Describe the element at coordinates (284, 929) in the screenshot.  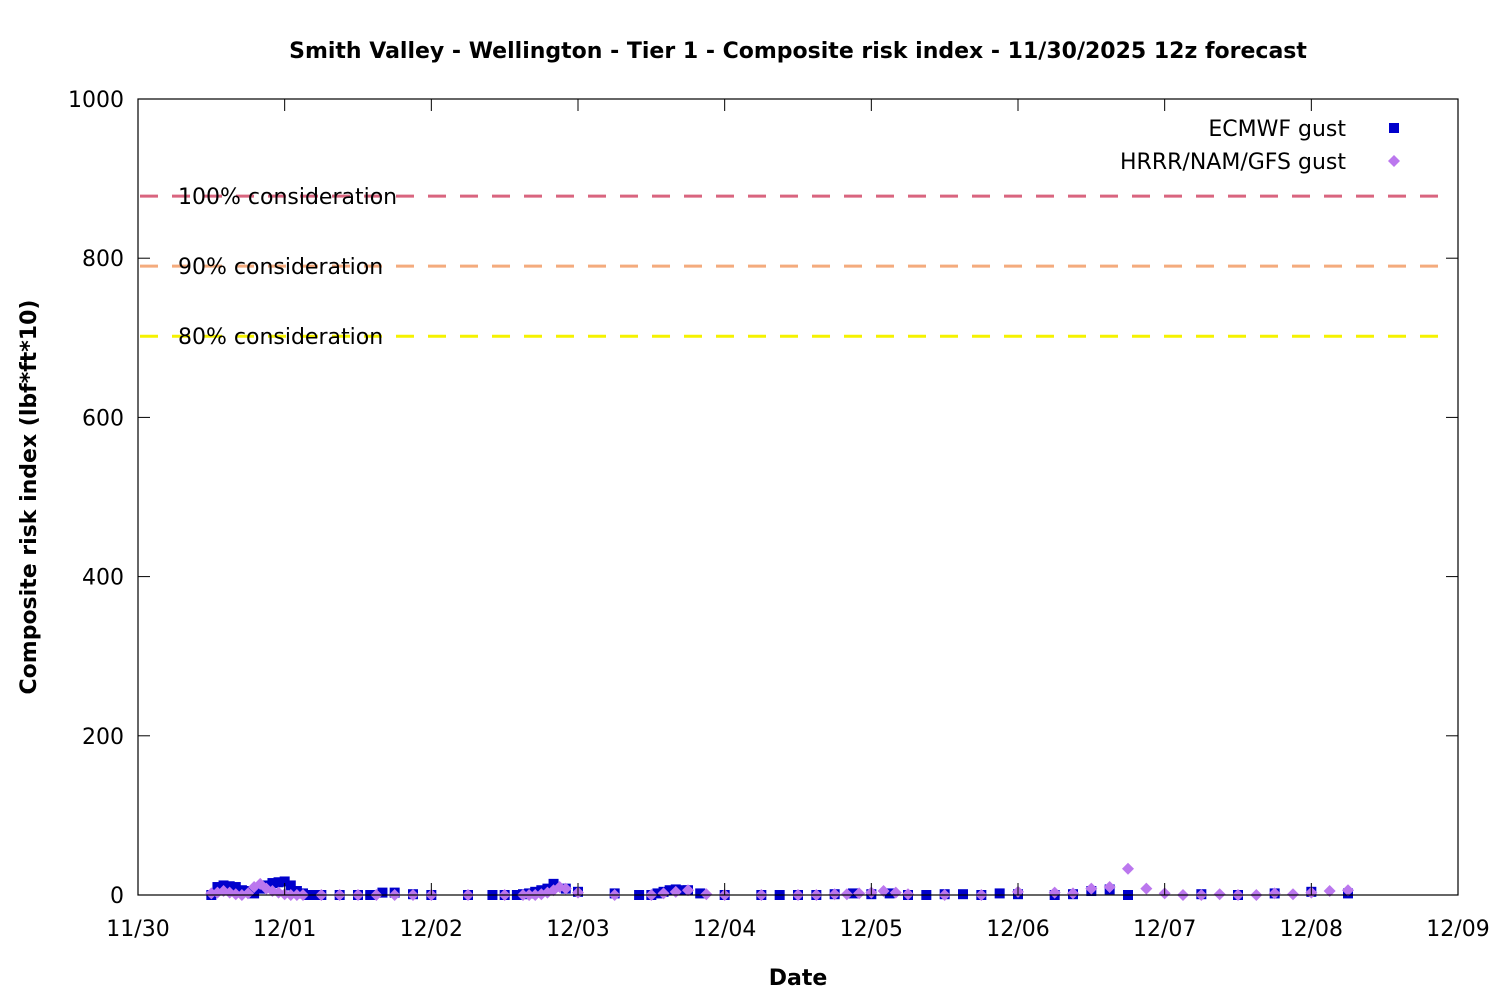
I see `x-tick-label: 12/01` at that location.